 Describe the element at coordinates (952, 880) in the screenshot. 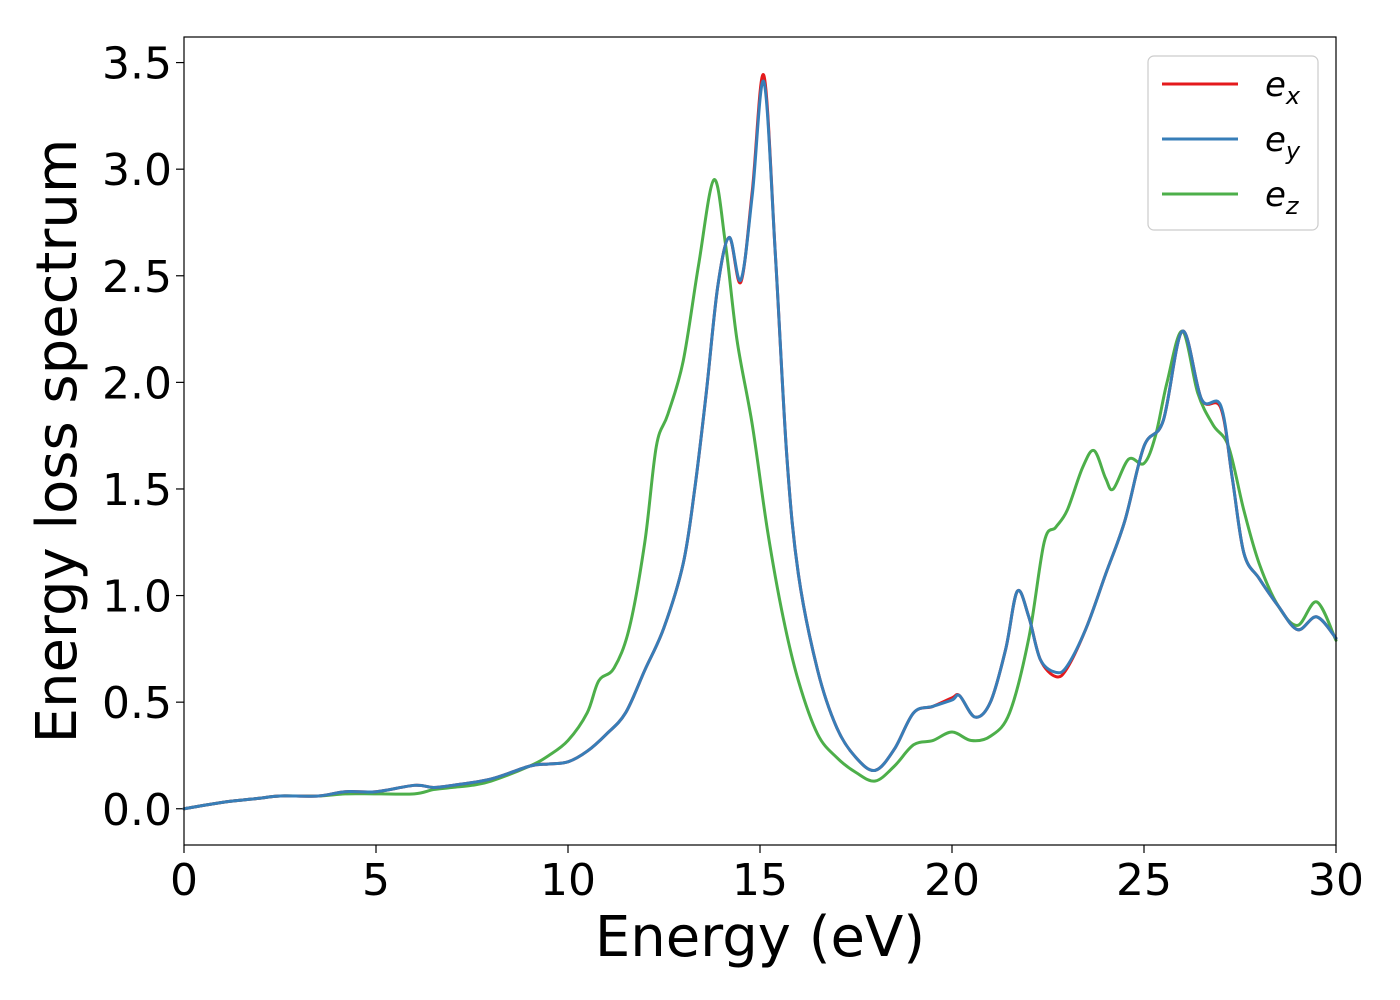

I see `x-tick-label: 20` at that location.